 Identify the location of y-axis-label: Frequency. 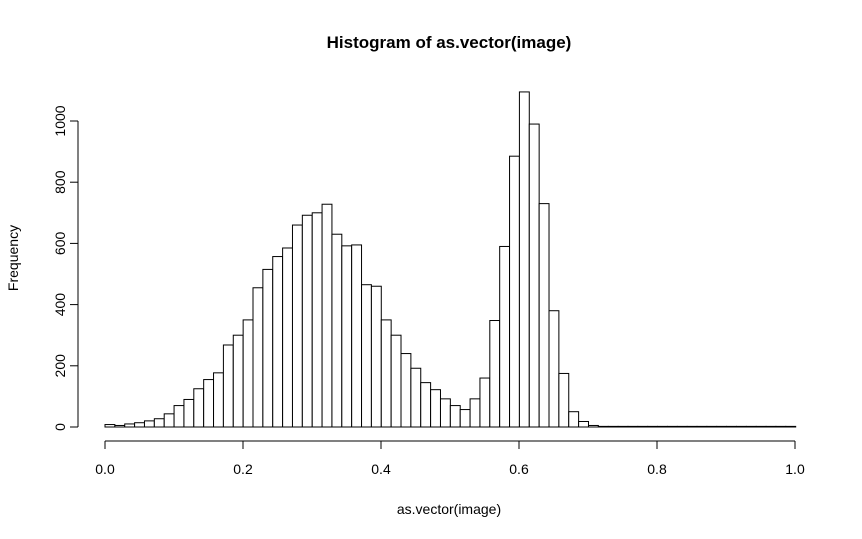
(13, 258).